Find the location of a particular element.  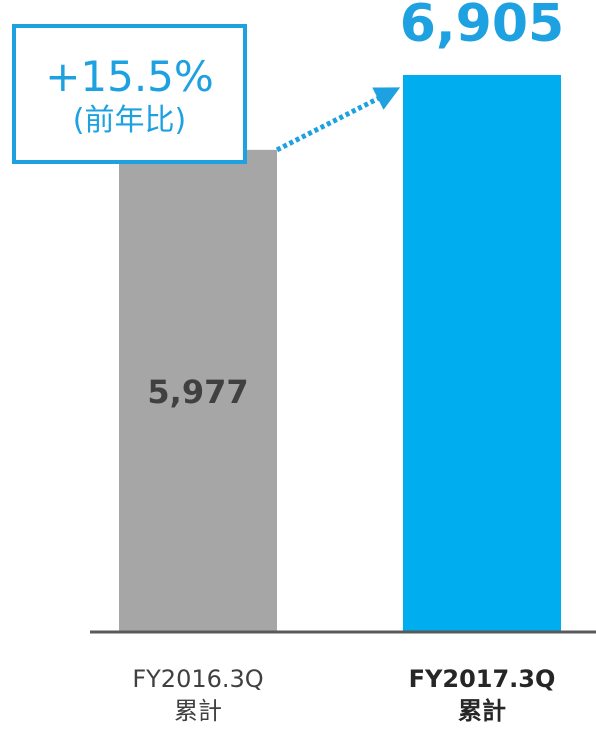

category-label-1-line-2: 累計 is located at coordinates (198, 711).